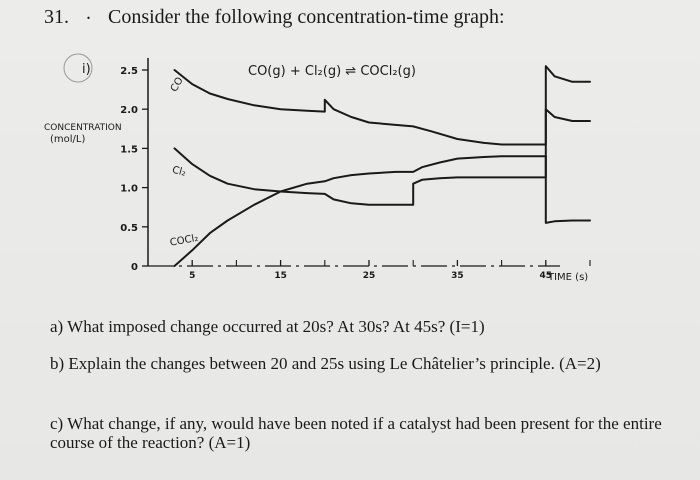 This screenshot has width=700, height=480. Describe the element at coordinates (83, 128) in the screenshot. I see `y-axis-label: CONCENTRATION` at that location.